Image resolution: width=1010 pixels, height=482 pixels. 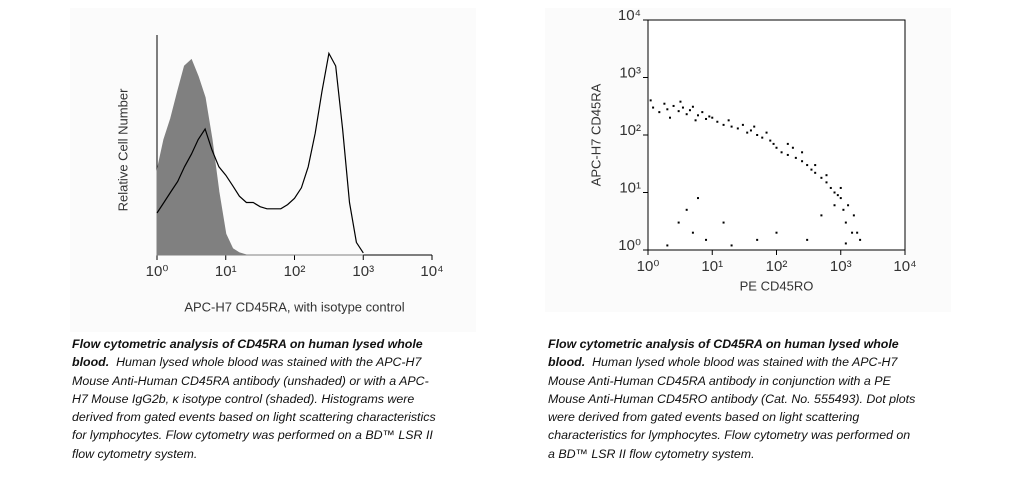 What do you see at coordinates (629, 15) in the screenshot?
I see `y-tick-label: 10⁴` at bounding box center [629, 15].